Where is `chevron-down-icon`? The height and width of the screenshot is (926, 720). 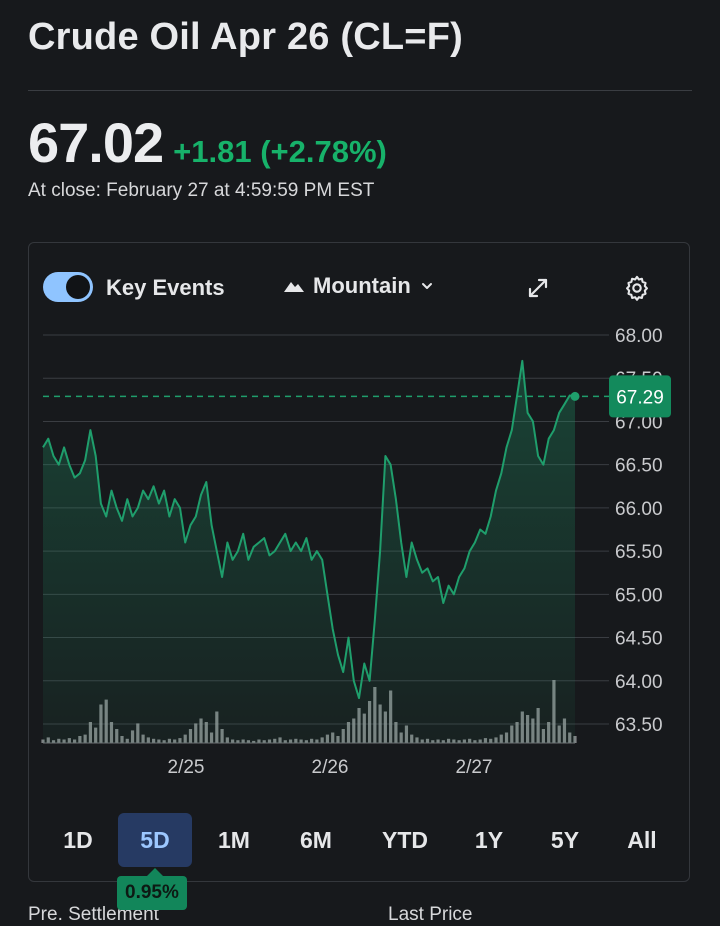 chevron-down-icon is located at coordinates (426, 286).